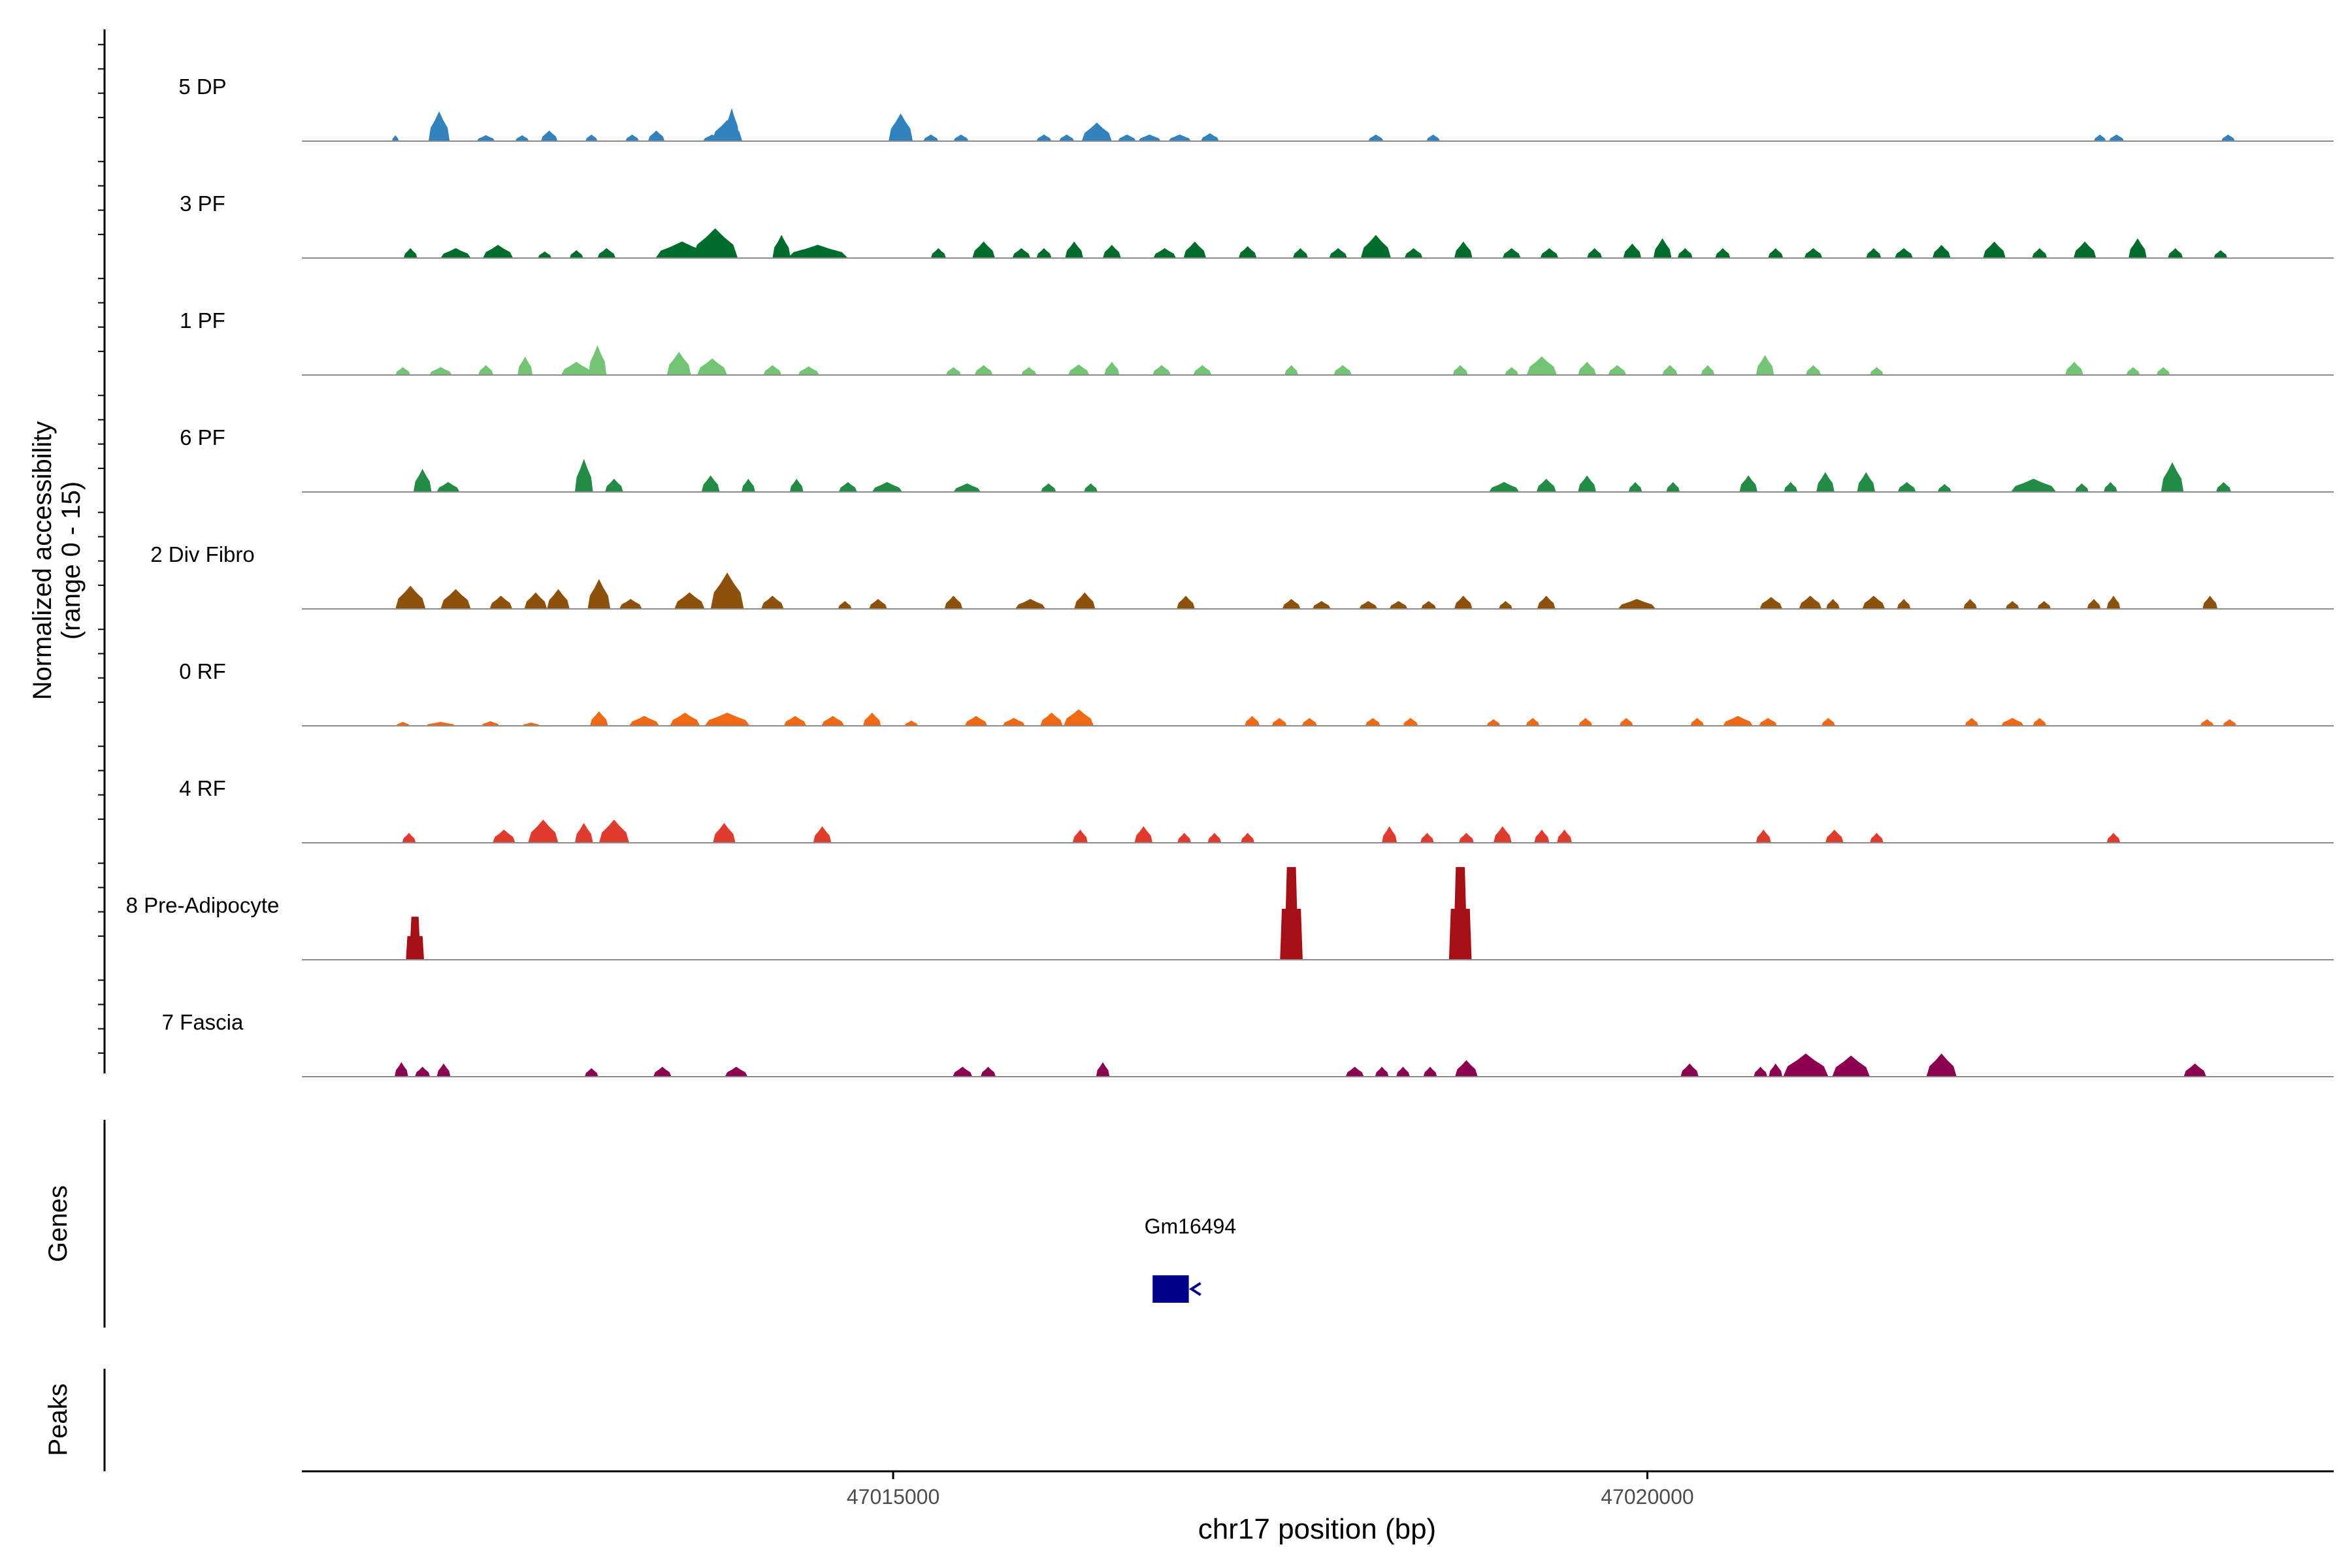 This screenshot has height=1568, width=2352. I want to click on genes-track: Gm16494, so click(1190, 1259).